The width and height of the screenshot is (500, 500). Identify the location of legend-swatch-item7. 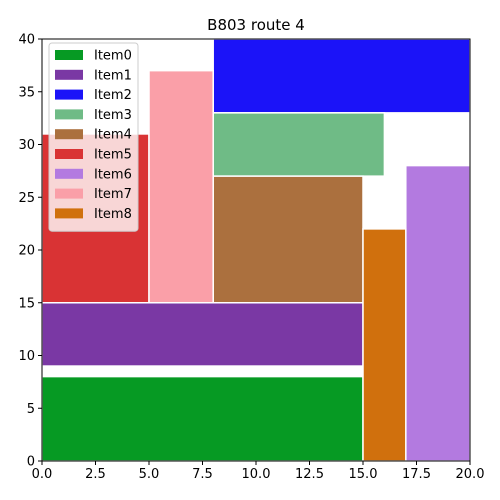
(69, 193).